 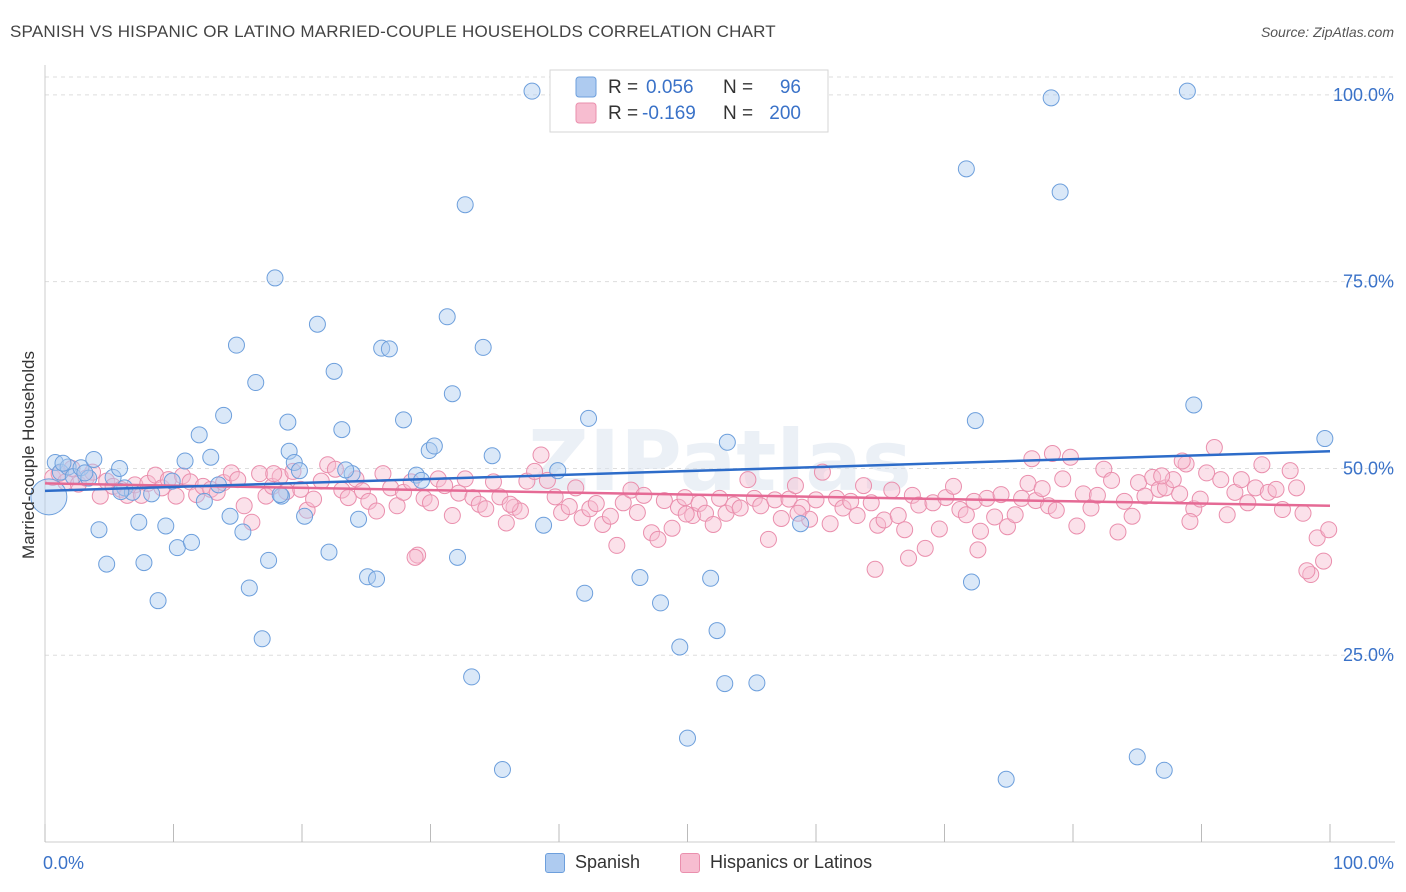 I want to click on legend-item-label: Hispanics or Latinos, so click(x=791, y=862).